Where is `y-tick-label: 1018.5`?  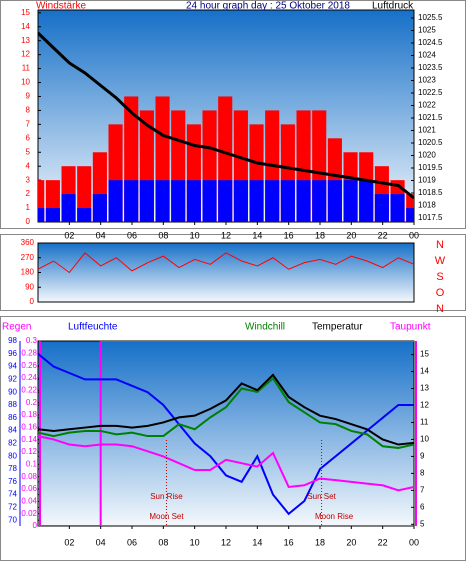 y-tick-label: 1018.5 is located at coordinates (430, 192).